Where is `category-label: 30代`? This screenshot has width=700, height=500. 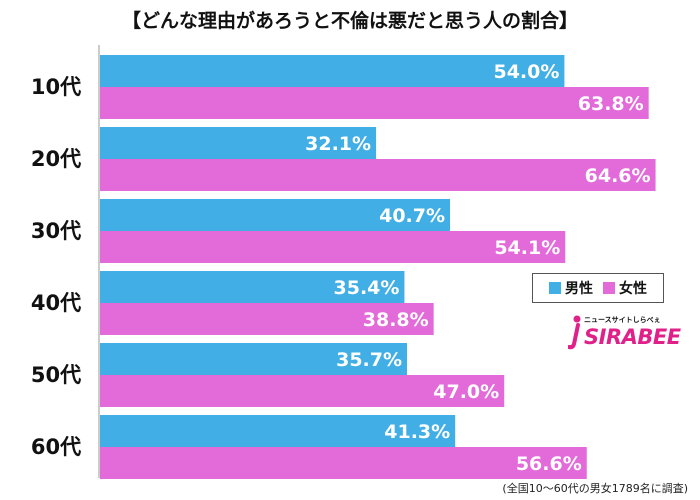
category-label: 30代 is located at coordinates (56, 231).